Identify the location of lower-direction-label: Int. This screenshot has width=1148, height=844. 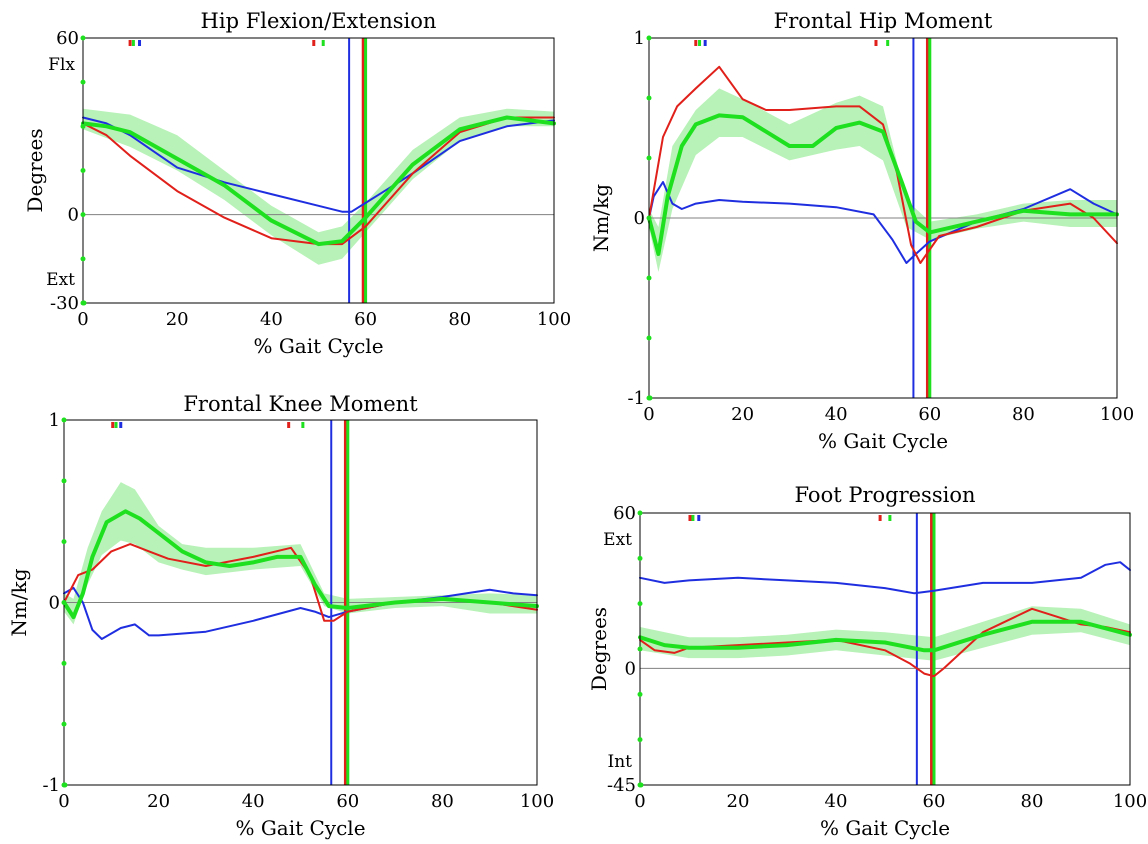
(620, 762).